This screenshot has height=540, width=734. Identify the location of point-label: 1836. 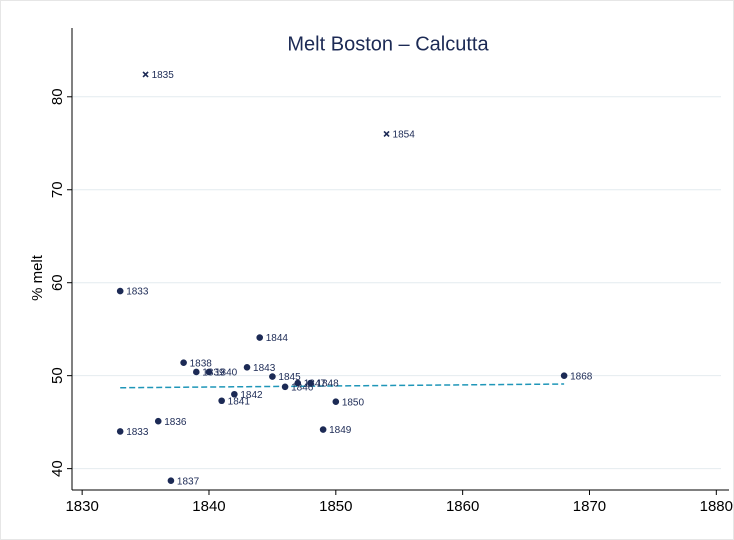
(175, 422).